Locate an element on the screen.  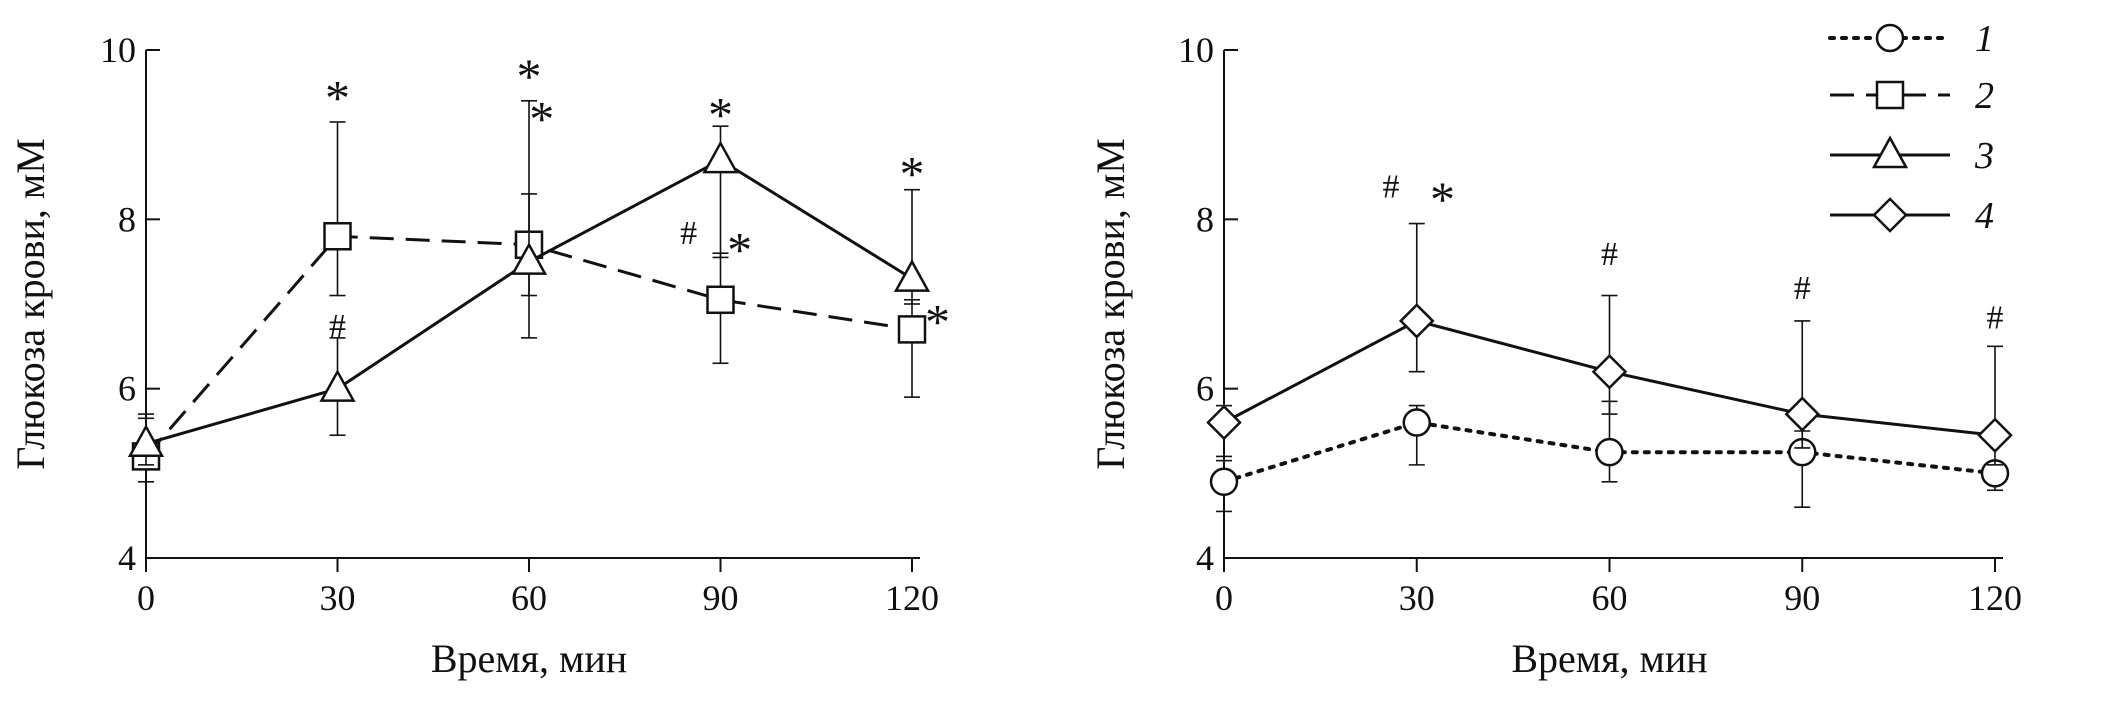
legend-label: 4 is located at coordinates (1984, 216).